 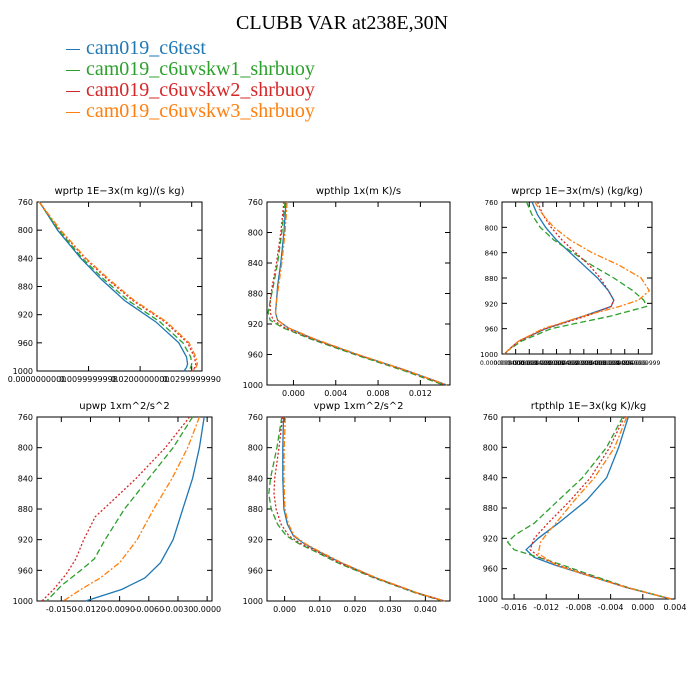 I want to click on legend-label: cam019_c6uvskw1_shrbuoy, so click(x=200, y=69).